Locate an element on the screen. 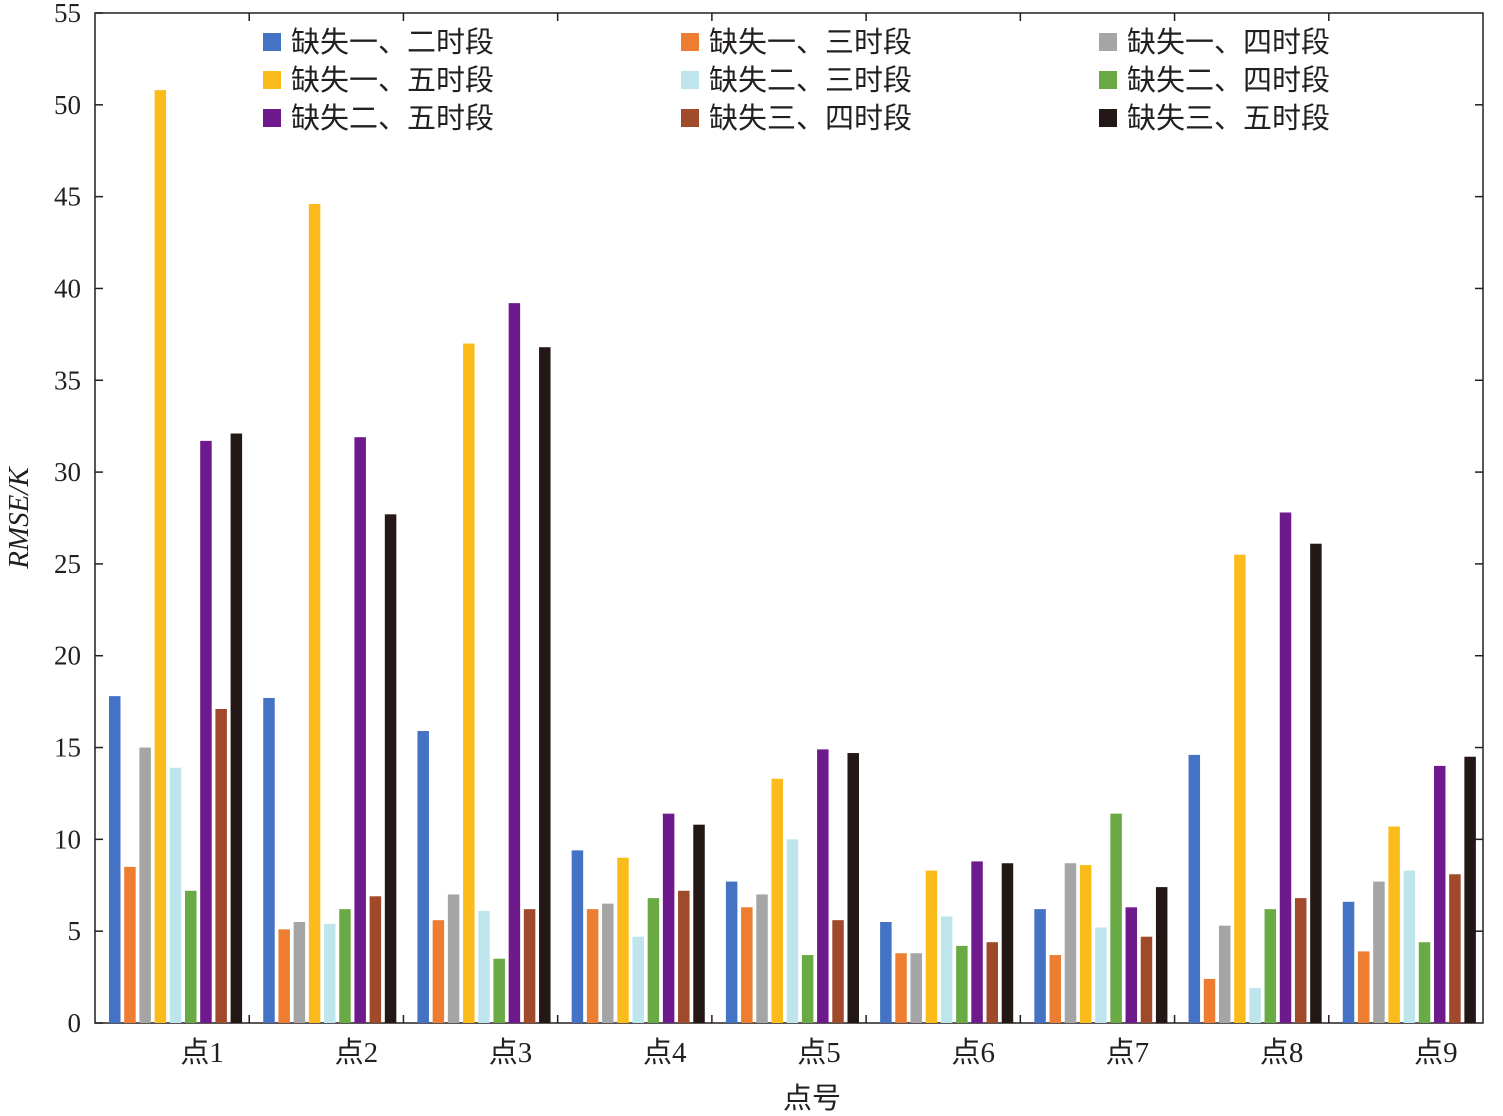 This screenshot has height=1116, width=1503. category-label: 点4 is located at coordinates (665, 1052).